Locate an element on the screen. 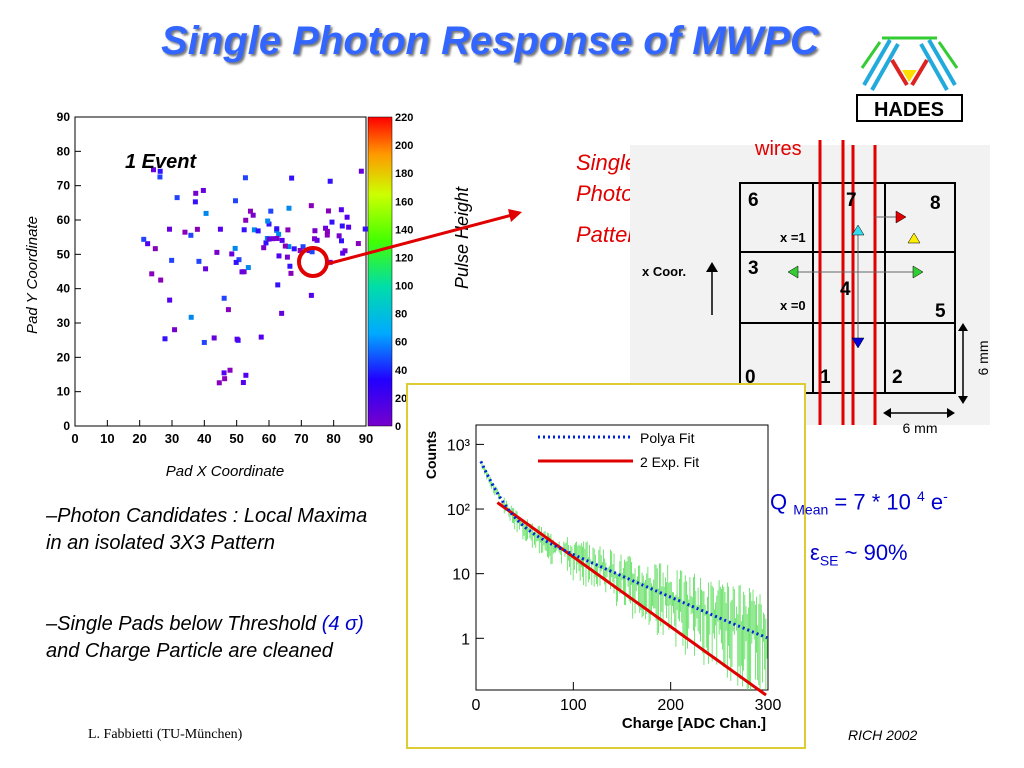 The height and width of the screenshot is (768, 1024). charge-x-tick: 200 is located at coordinates (670, 705).